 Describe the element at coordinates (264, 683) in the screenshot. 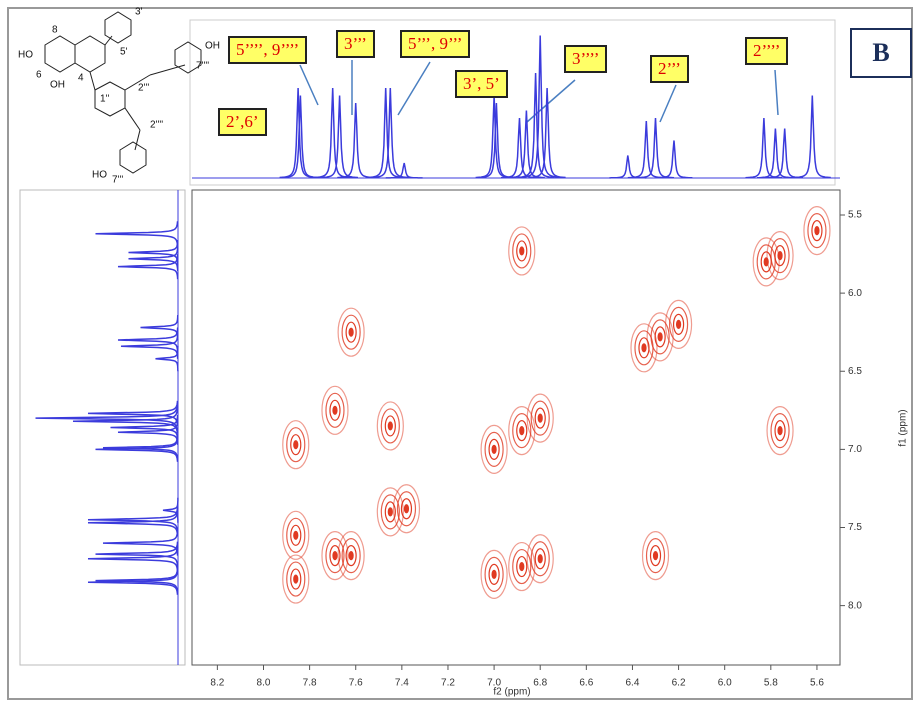

I see `x-tick-label: 8.0` at that location.